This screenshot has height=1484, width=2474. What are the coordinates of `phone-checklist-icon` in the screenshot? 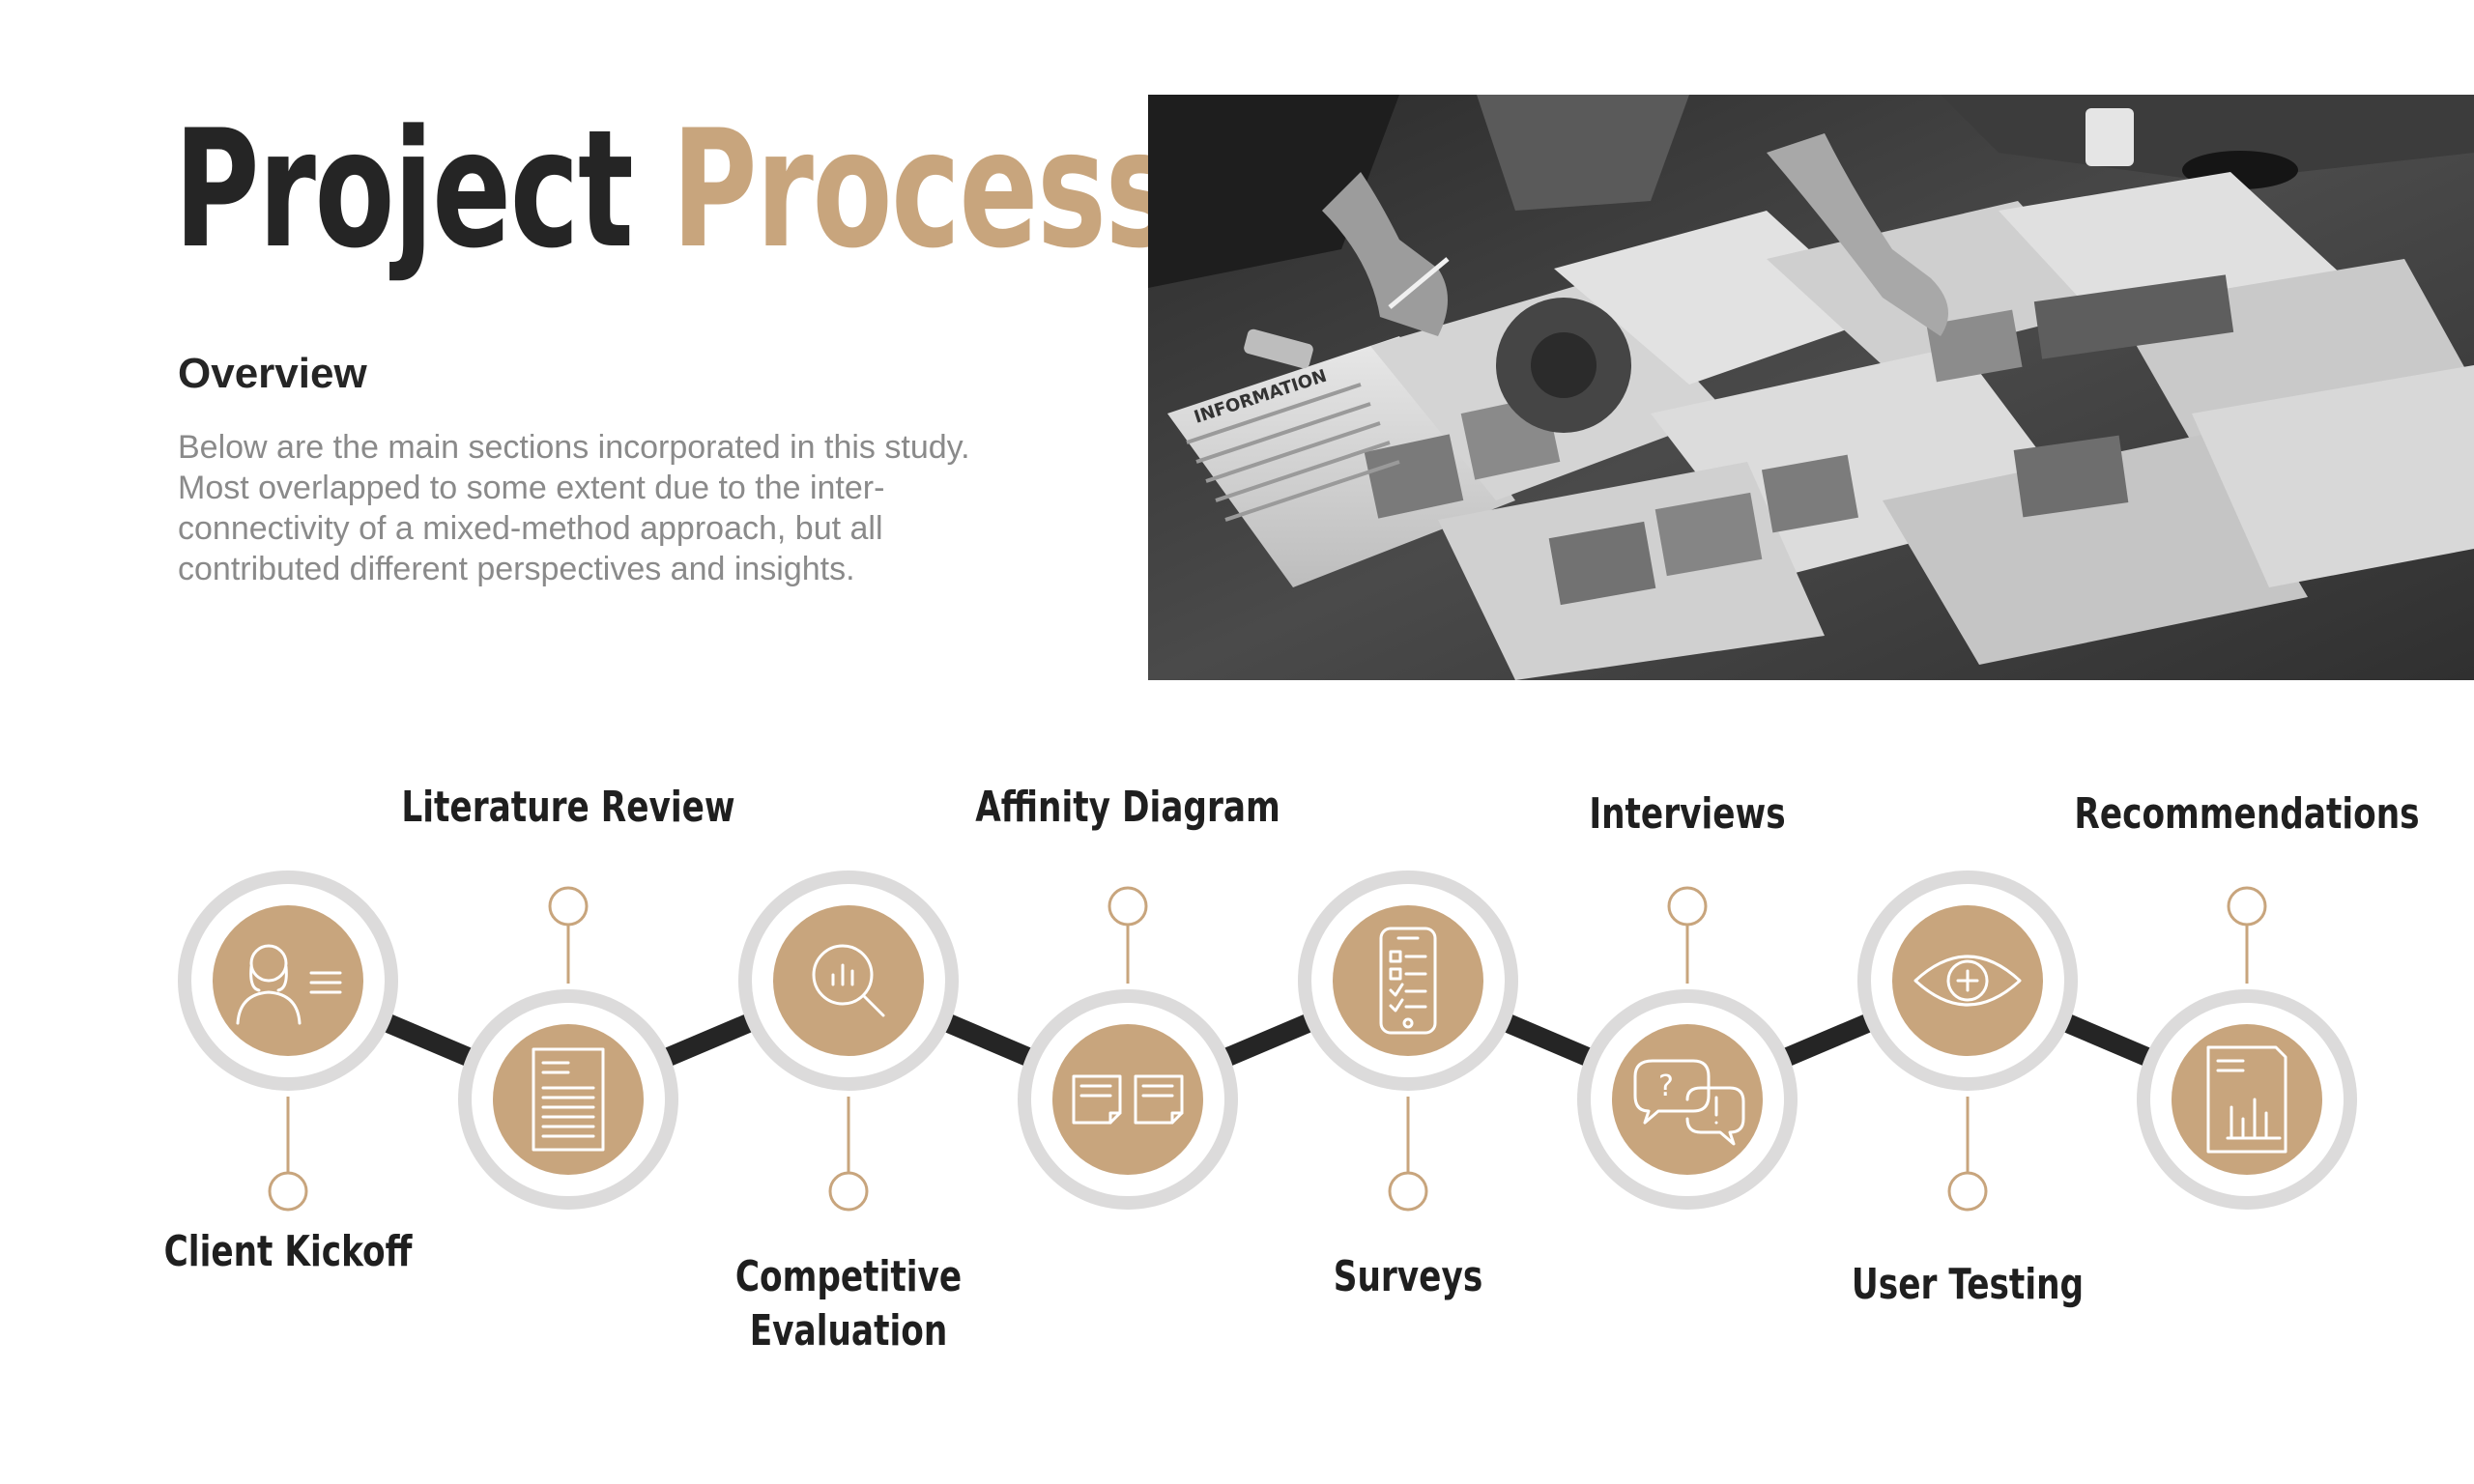 It's located at (1408, 981).